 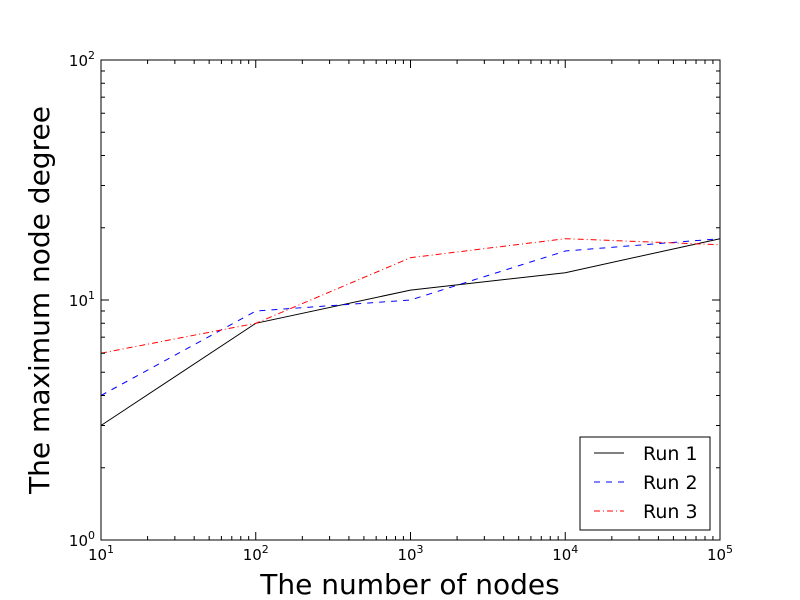 I want to click on x-tick-label: 10¹, so click(x=101, y=553).